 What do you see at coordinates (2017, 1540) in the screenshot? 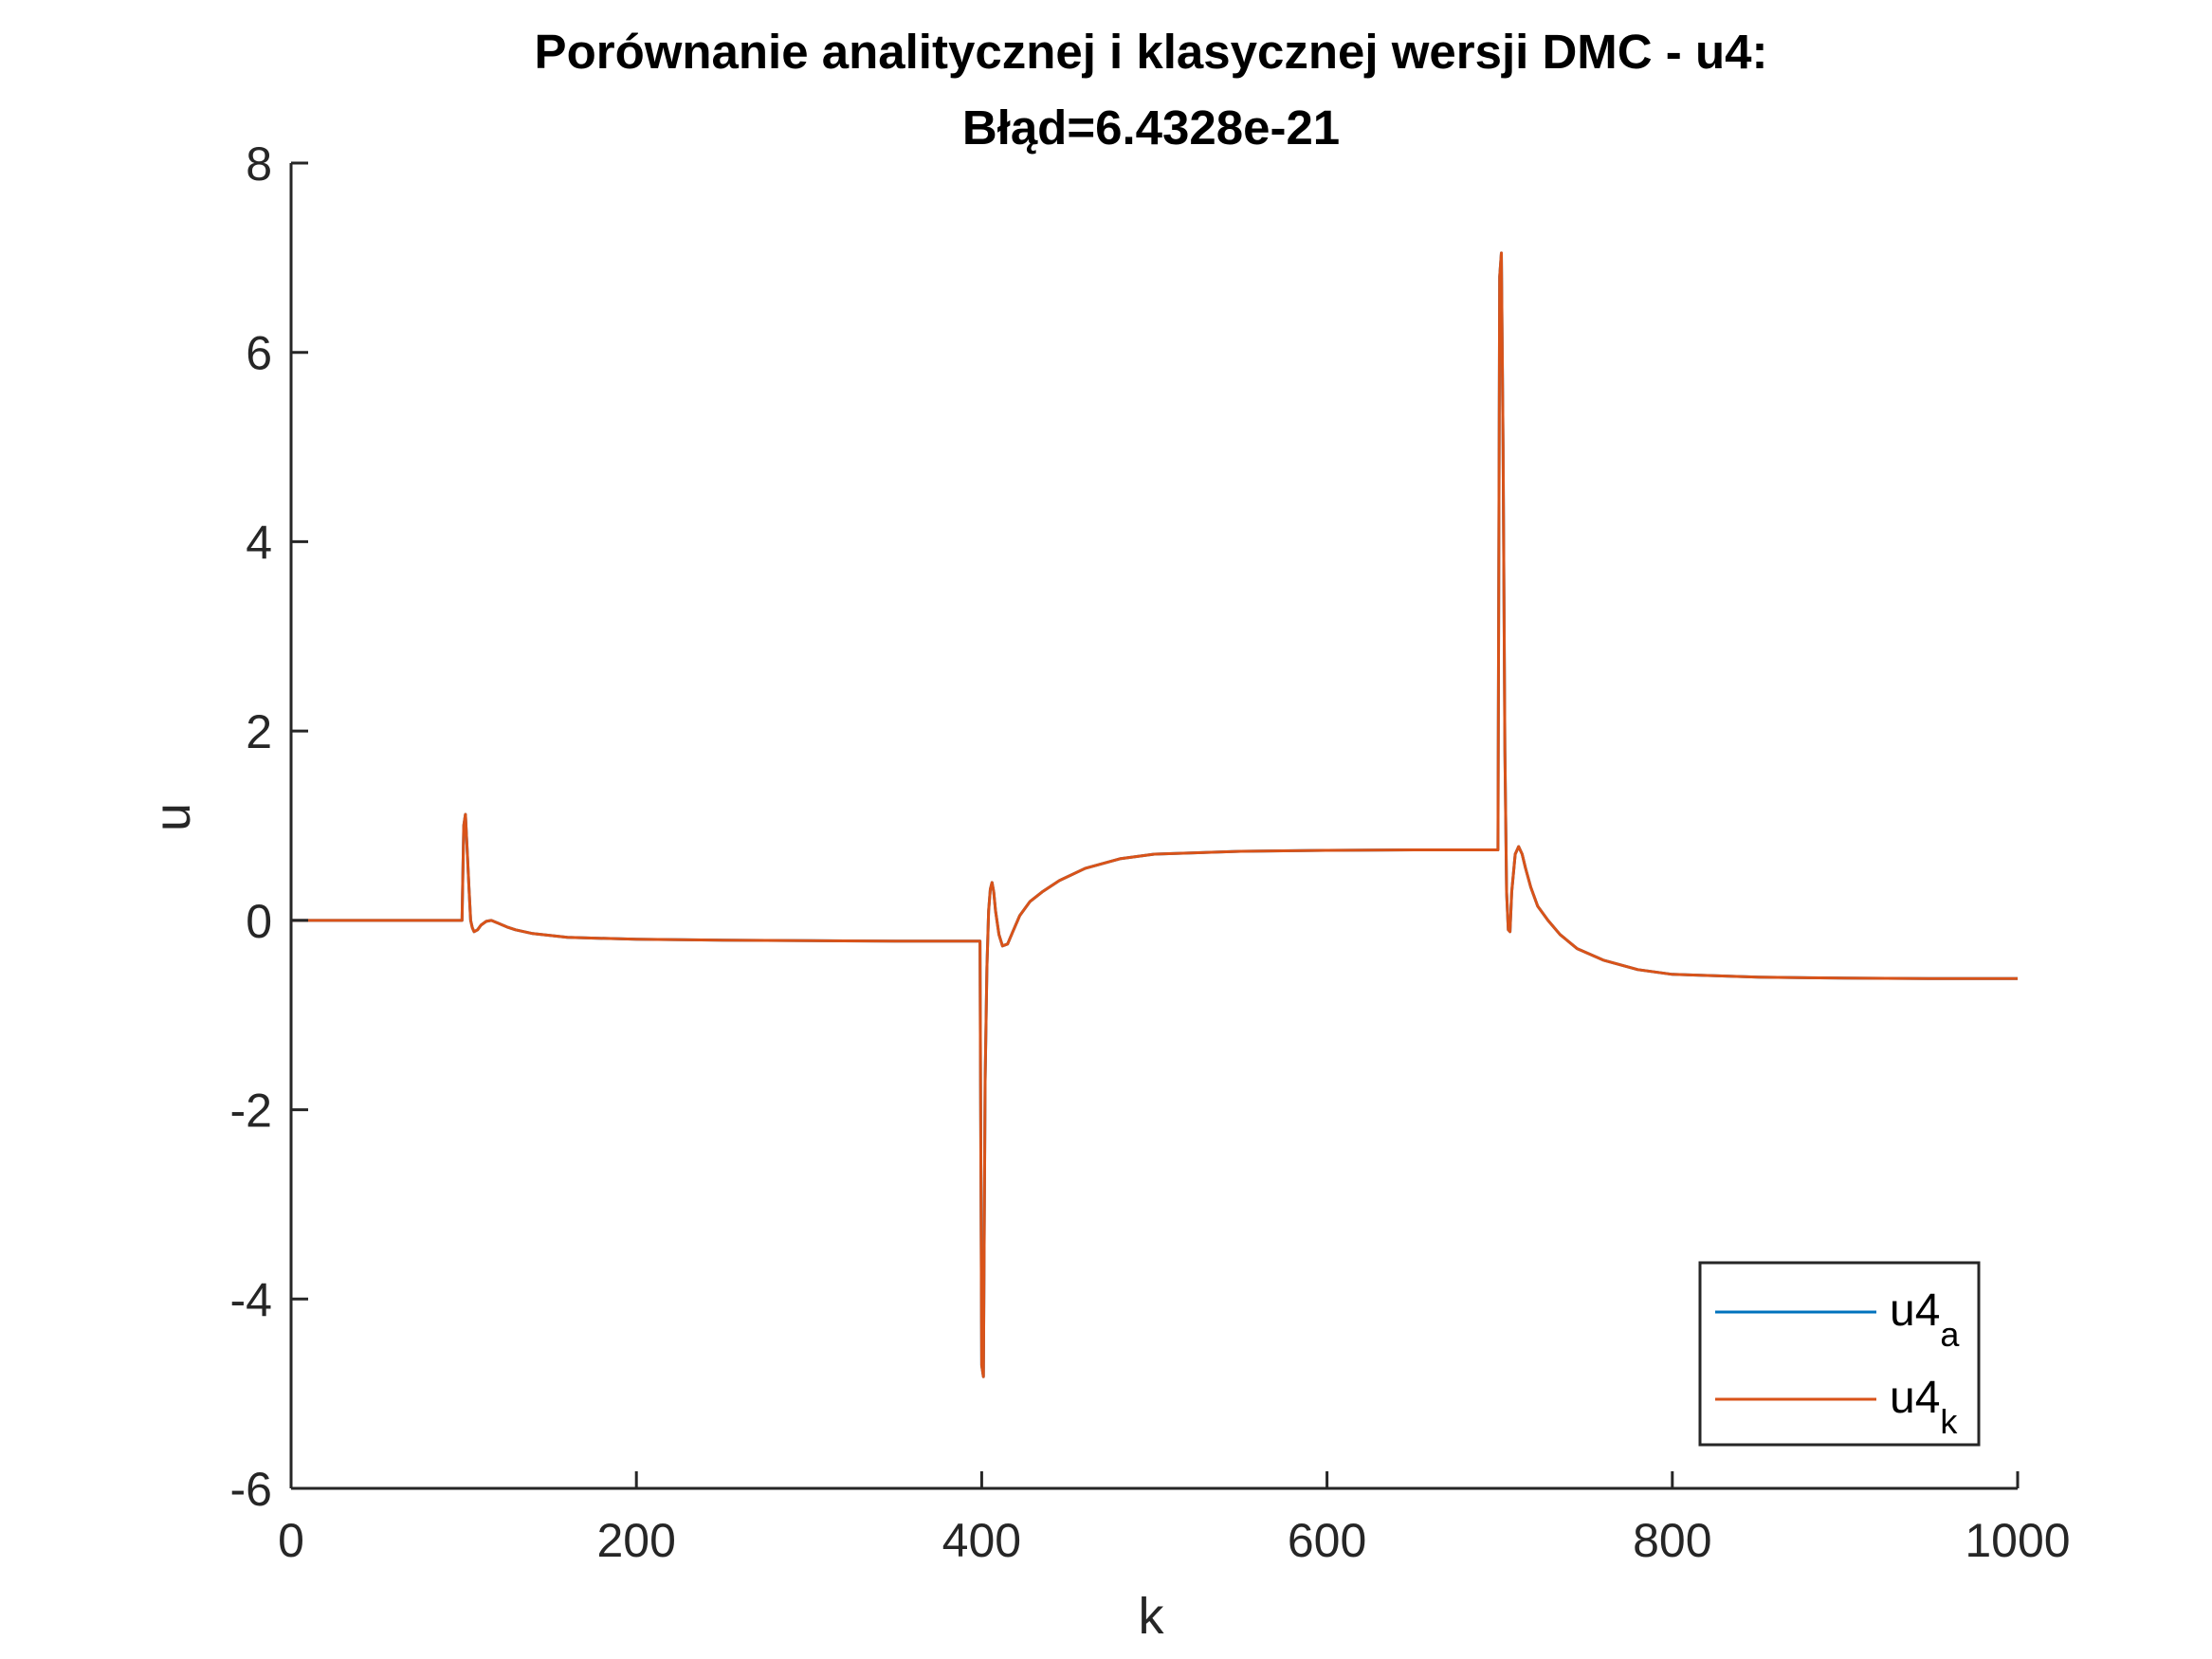
I see `x-tick-label: 1000` at bounding box center [2017, 1540].